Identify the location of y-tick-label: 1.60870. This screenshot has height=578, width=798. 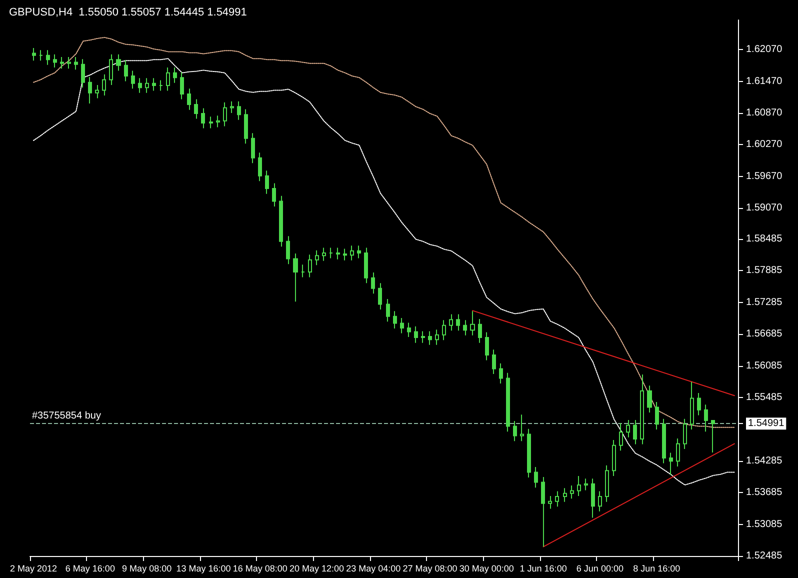
(764, 112).